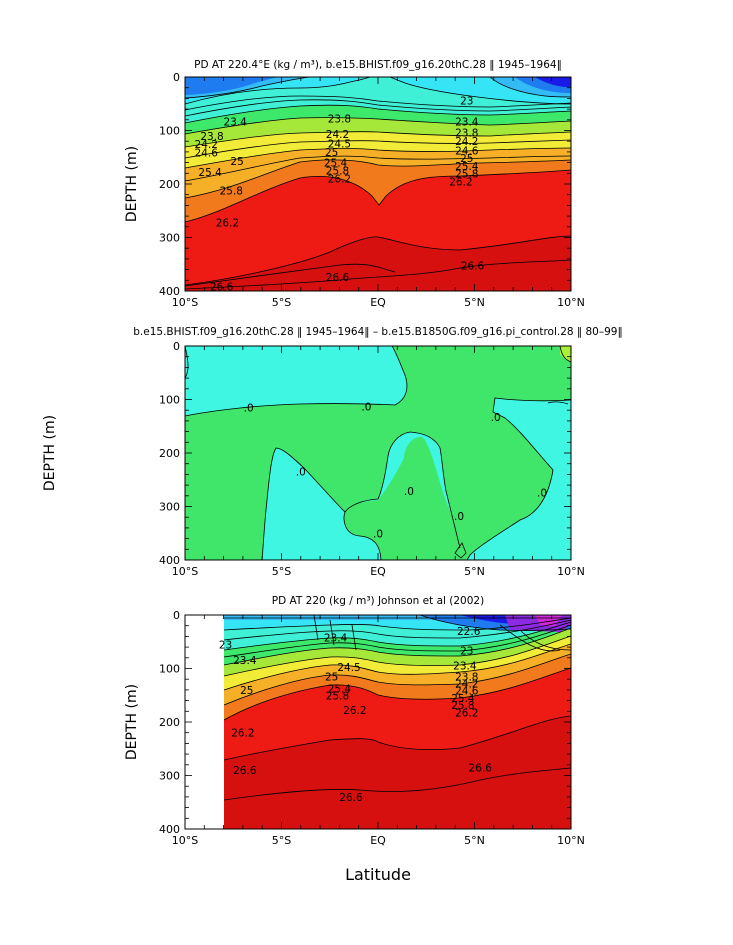 This screenshot has height=945, width=733. I want to click on panel-difference, so click(378, 453).